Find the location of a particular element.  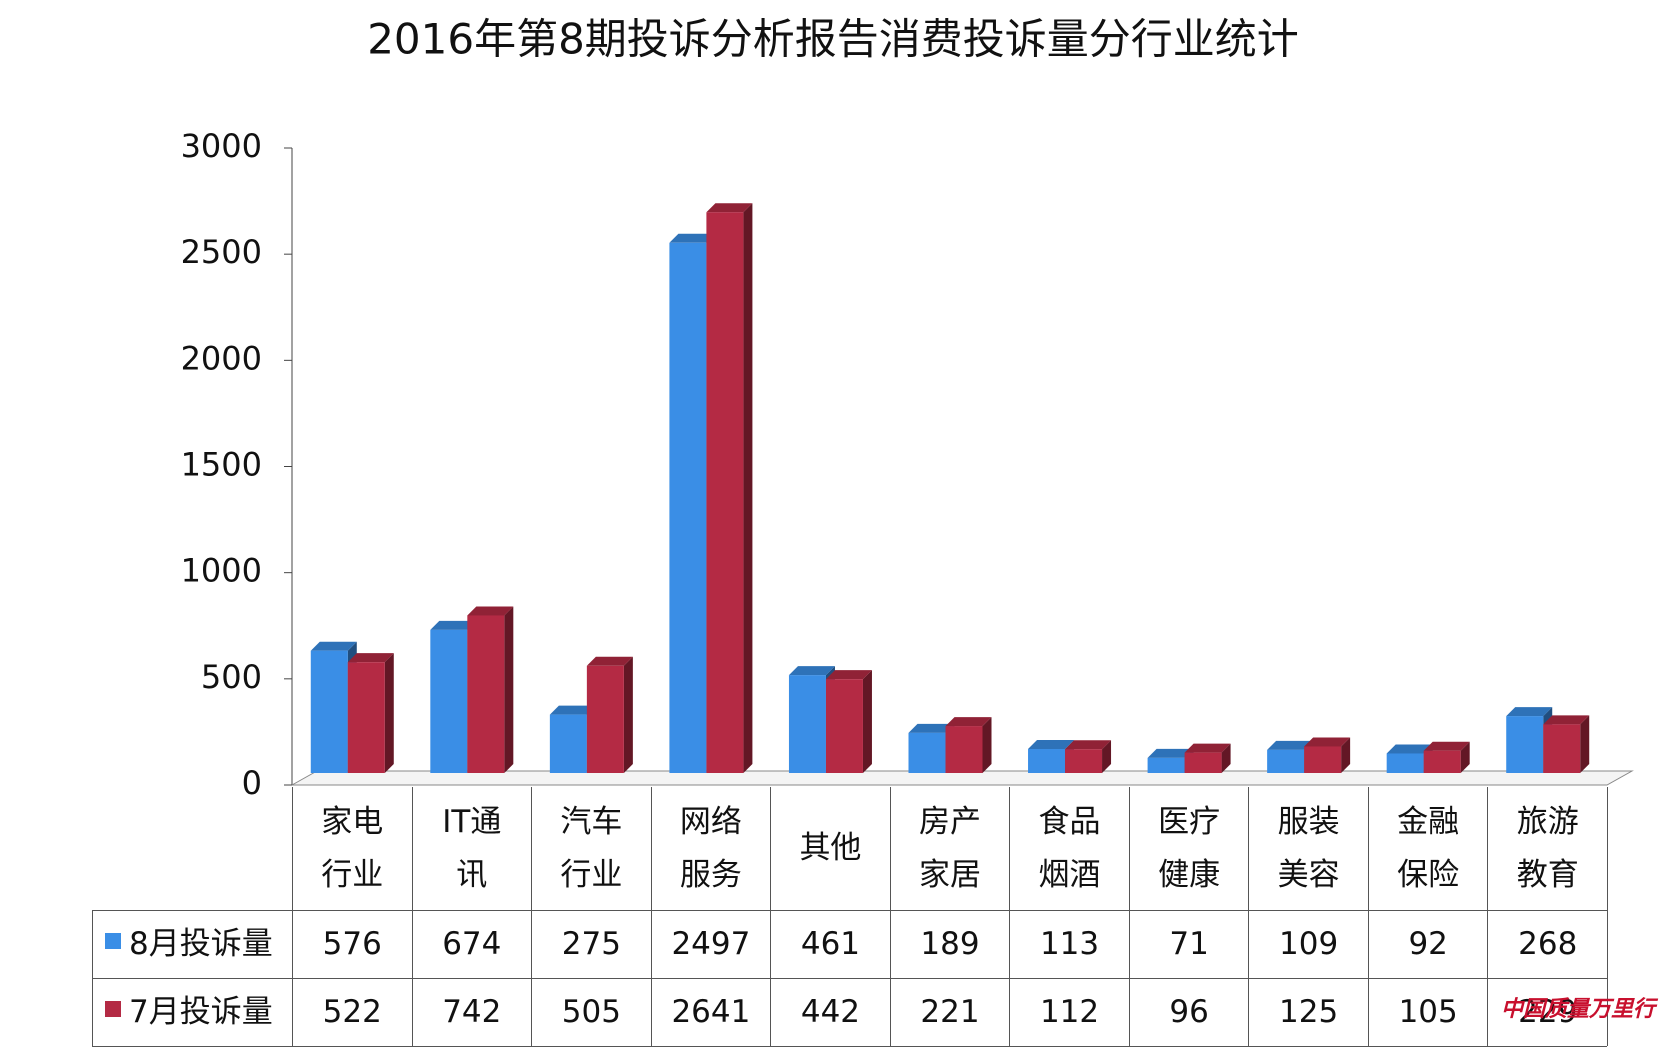

table-value: 268 is located at coordinates (1547, 944).